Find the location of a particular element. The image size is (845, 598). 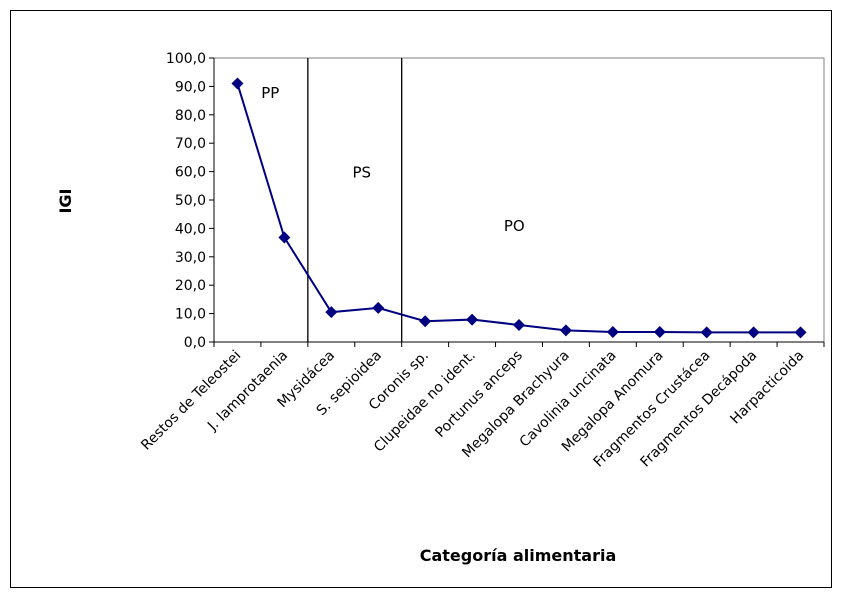

zone-label-pp: PP is located at coordinates (270, 93).